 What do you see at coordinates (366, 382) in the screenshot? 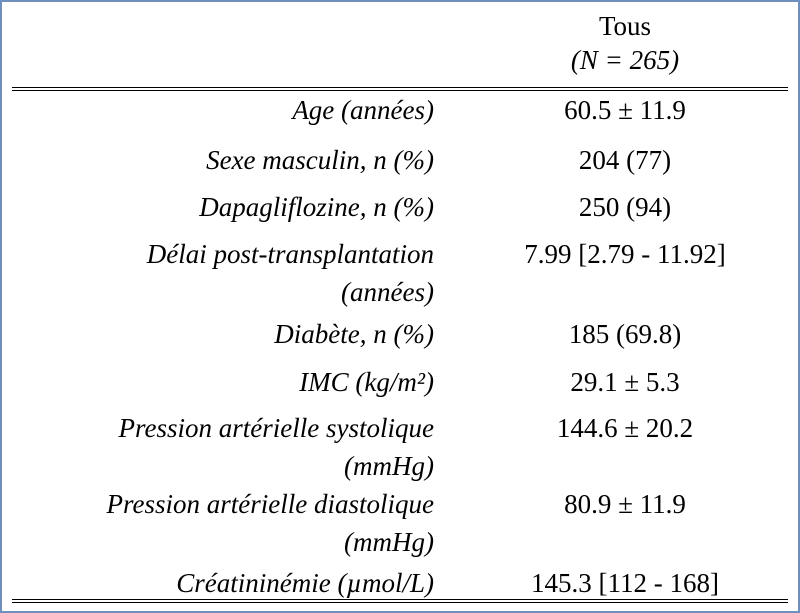
I see `row-label: IMC (kg/m²)` at bounding box center [366, 382].